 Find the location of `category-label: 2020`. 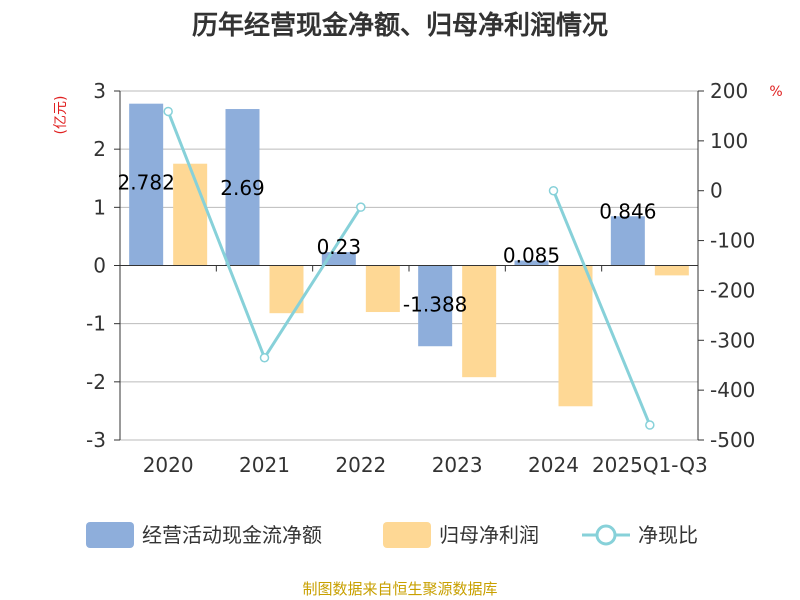

category-label: 2020 is located at coordinates (168, 465).